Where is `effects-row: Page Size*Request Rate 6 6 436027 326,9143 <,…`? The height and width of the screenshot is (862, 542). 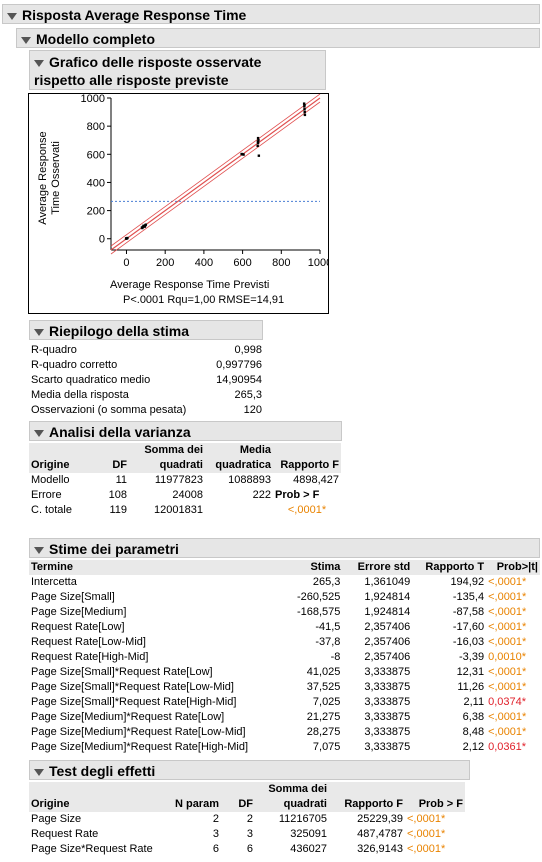
effects-row: Page Size*Request Rate 6 6 436027 326,9143 <,… is located at coordinates (247, 849).